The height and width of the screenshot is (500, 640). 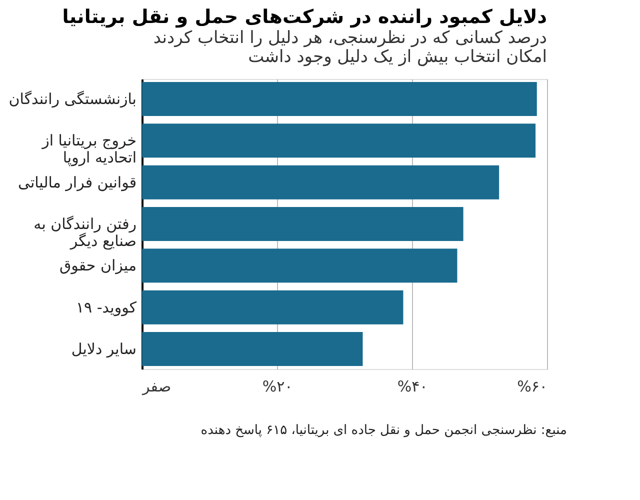 What do you see at coordinates (350, 47) in the screenshot?
I see `chart-subtitle: درصد کسانی که در نظرسنجی، هر دلیل را انتخاب کردند امکان انتخاب بیش از یک دلیل وجود داشت` at bounding box center [350, 47].